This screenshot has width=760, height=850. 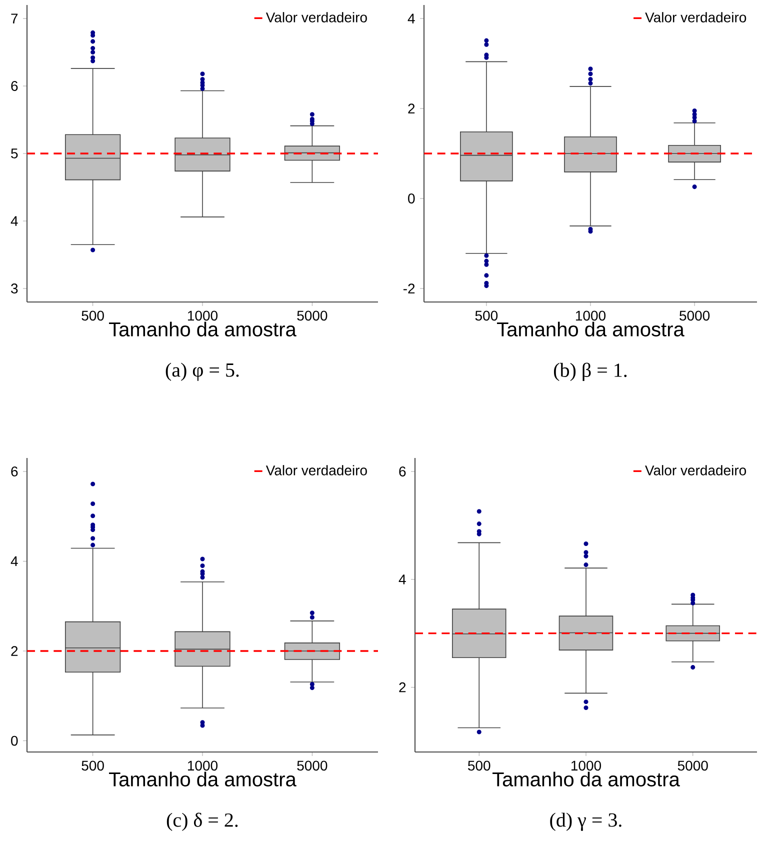 I want to click on y-tick-label: 7, so click(x=14, y=19).